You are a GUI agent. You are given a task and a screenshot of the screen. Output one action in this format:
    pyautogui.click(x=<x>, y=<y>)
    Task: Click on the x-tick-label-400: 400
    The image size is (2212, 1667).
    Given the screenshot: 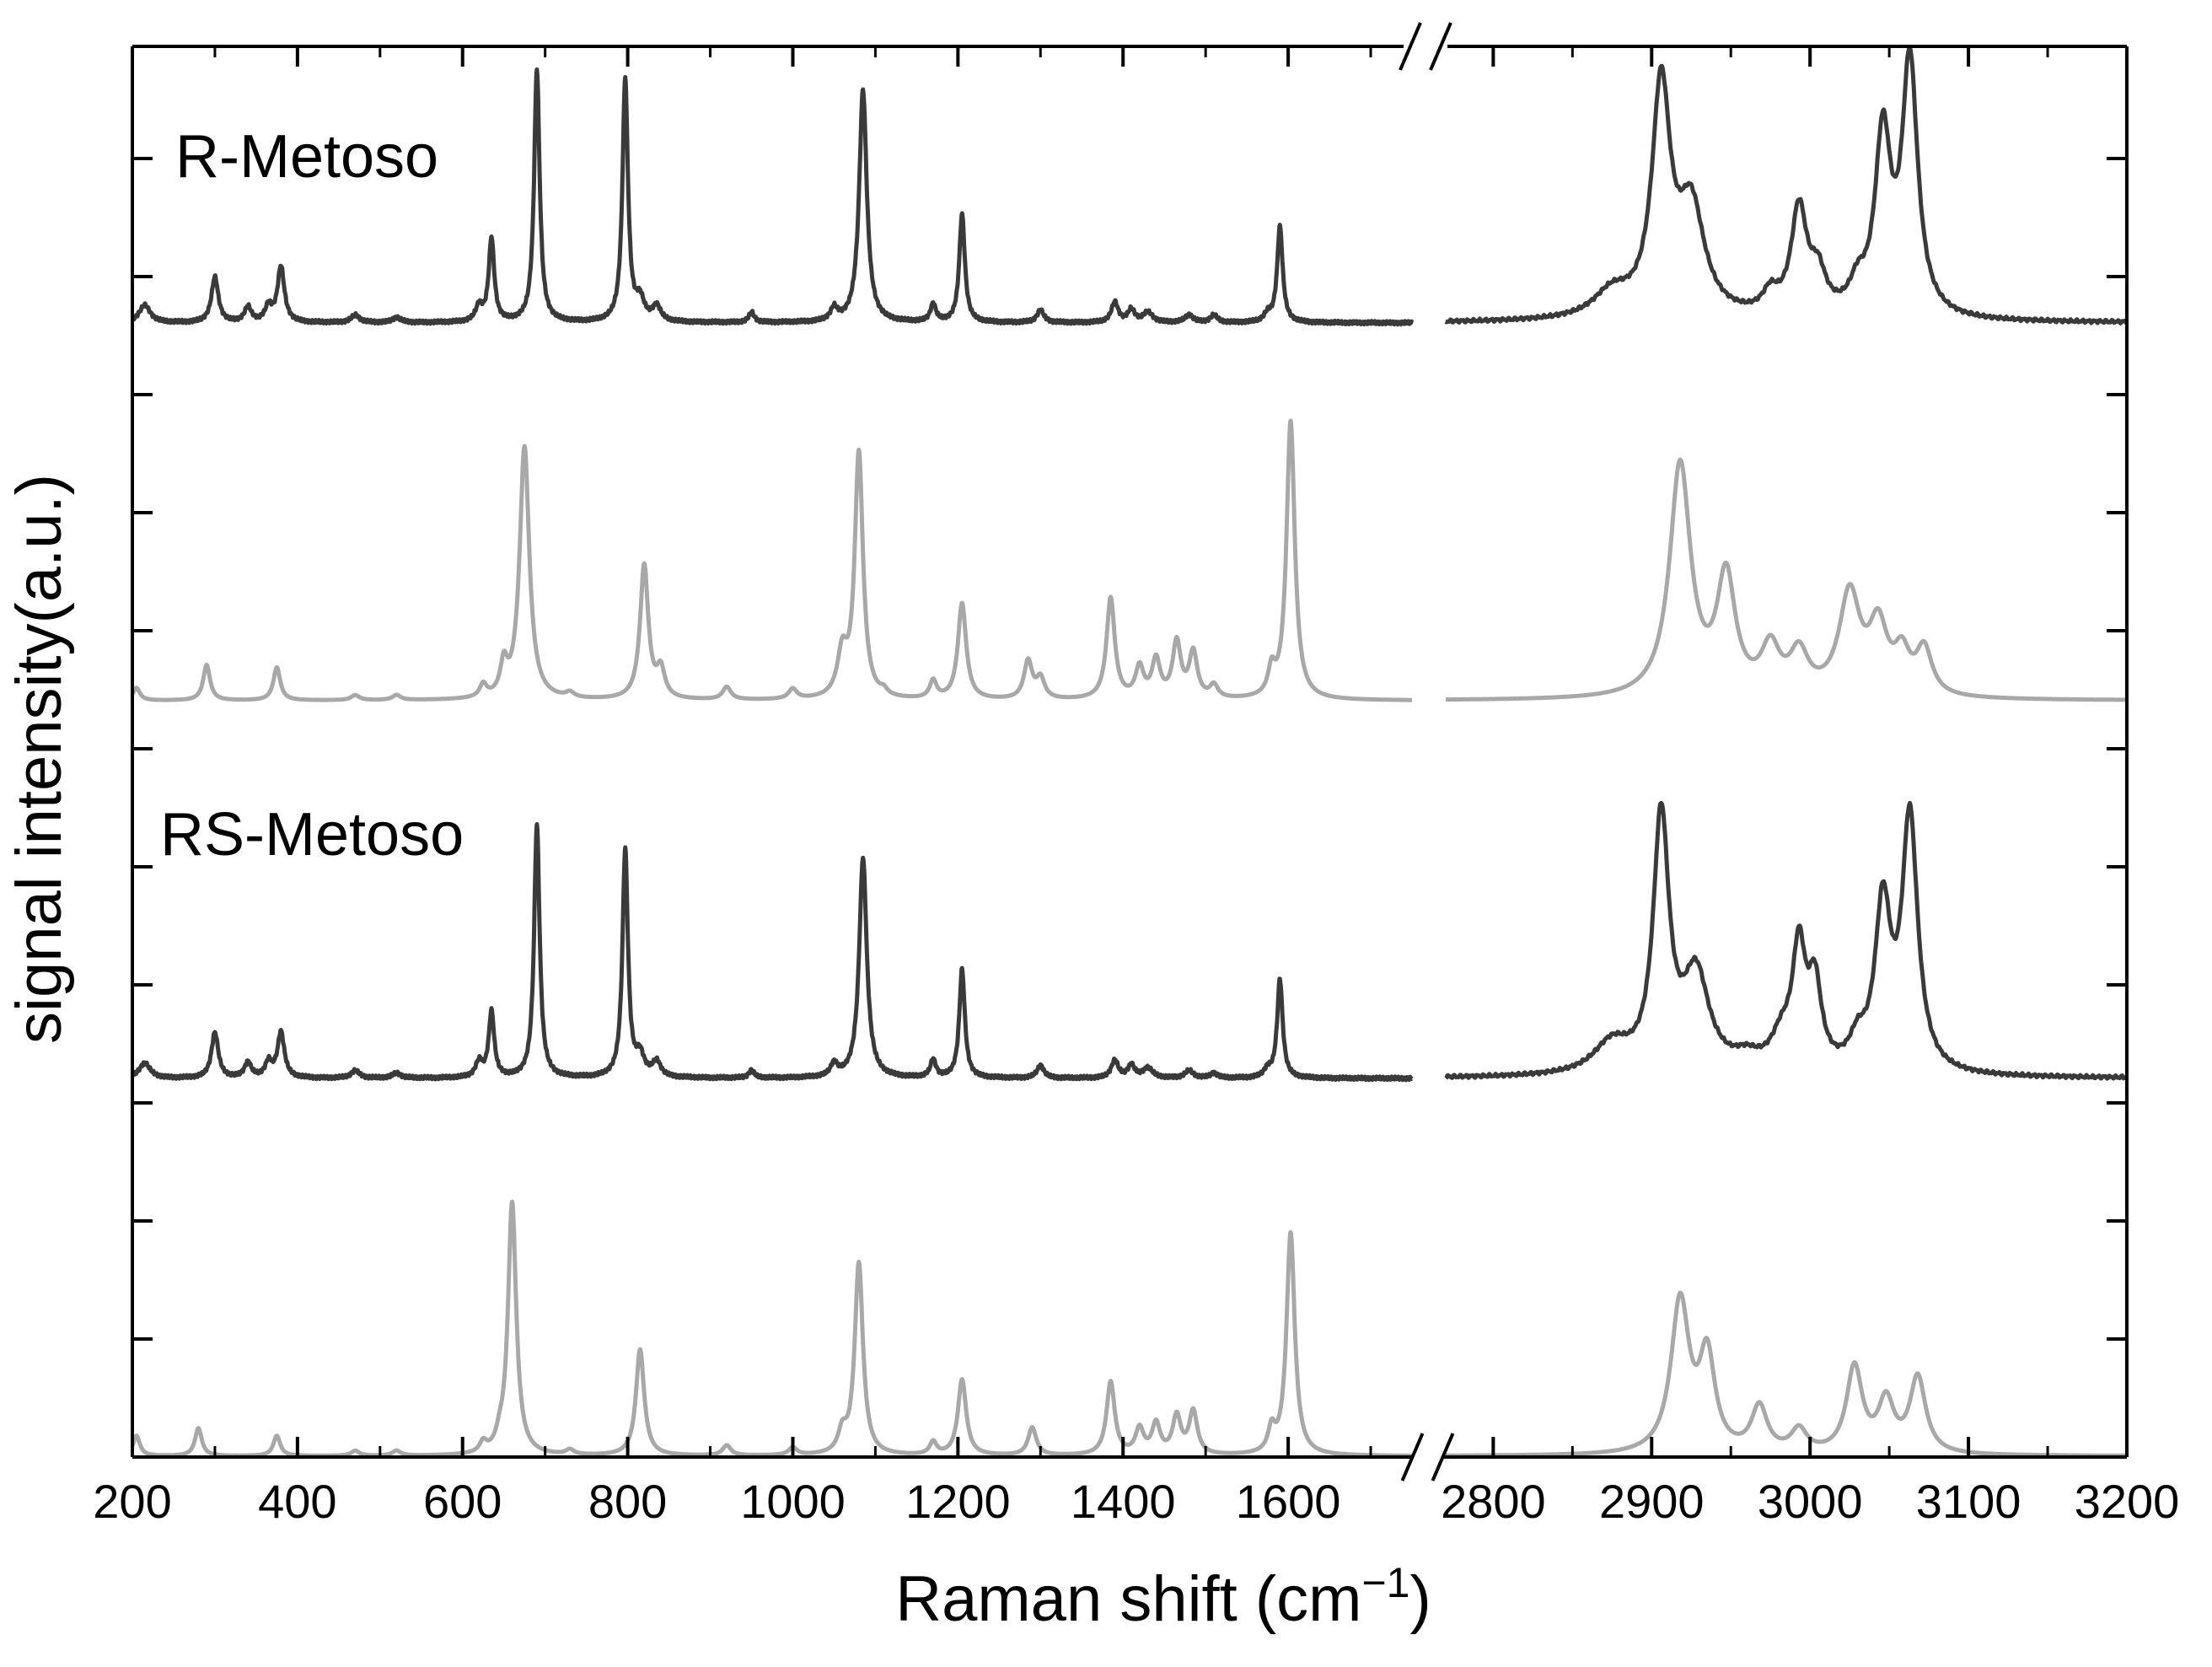 What is the action you would take?
    pyautogui.click(x=297, y=1501)
    